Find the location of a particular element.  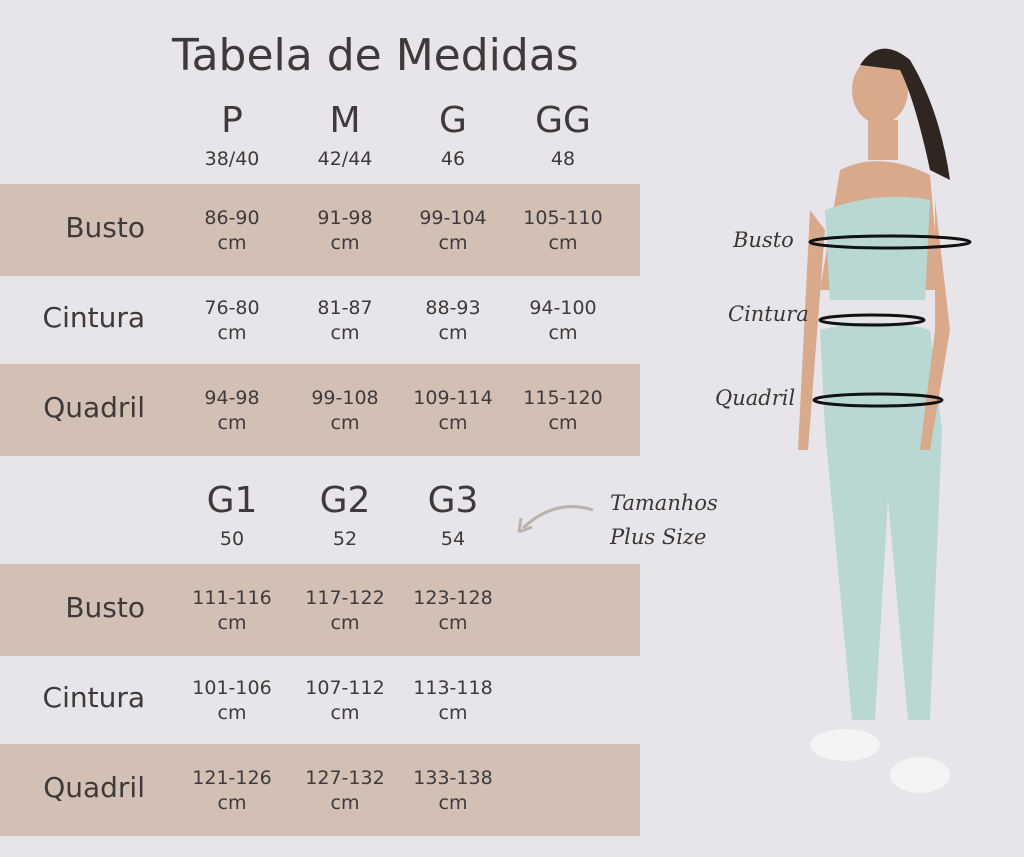

measurement-cell: 115-120 cm is located at coordinates (563, 411).